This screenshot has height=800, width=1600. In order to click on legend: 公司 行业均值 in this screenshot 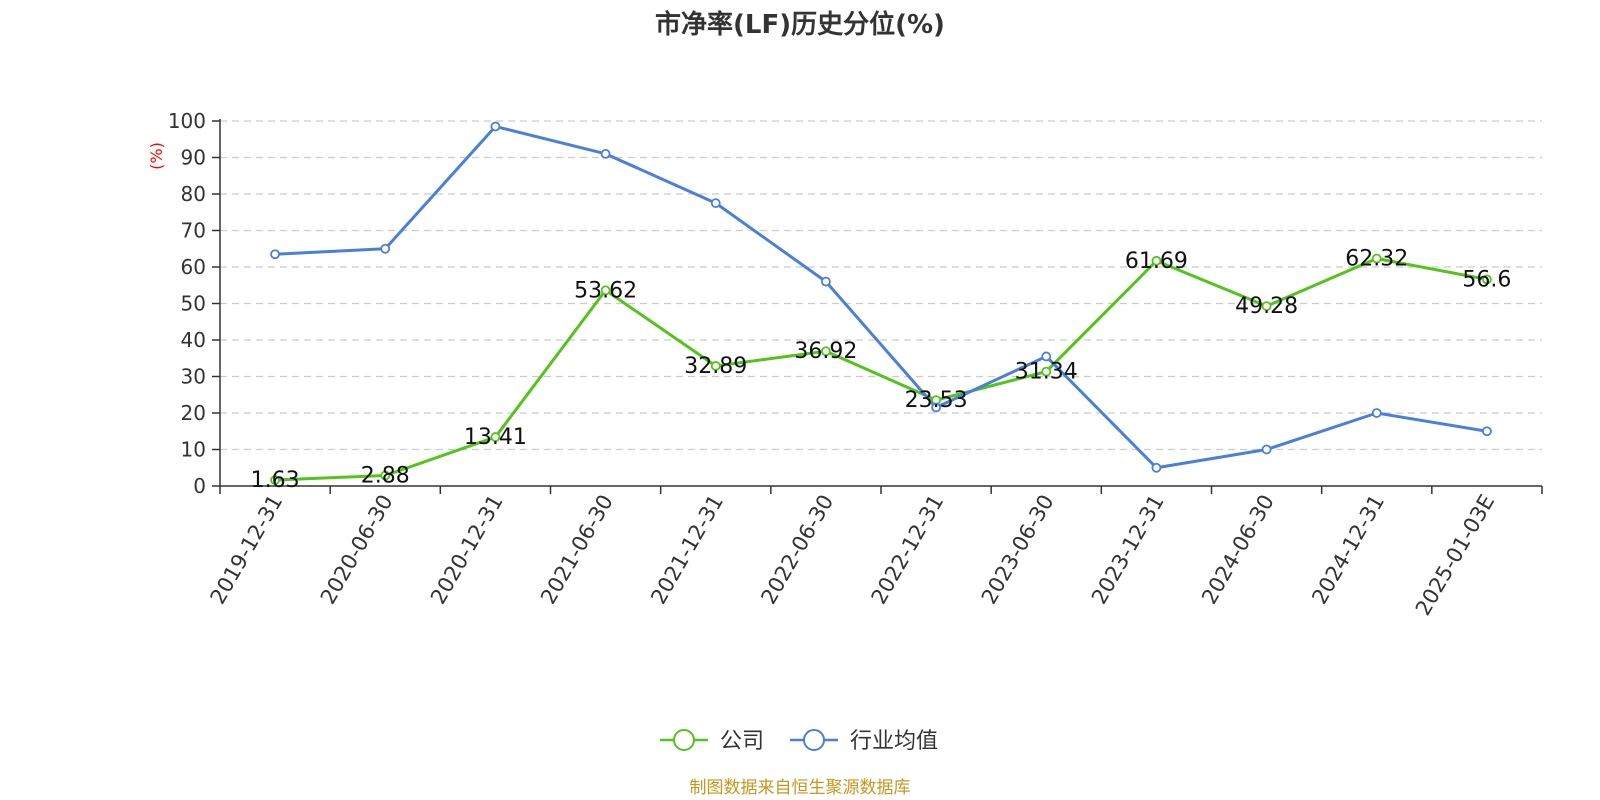, I will do `click(799, 741)`.